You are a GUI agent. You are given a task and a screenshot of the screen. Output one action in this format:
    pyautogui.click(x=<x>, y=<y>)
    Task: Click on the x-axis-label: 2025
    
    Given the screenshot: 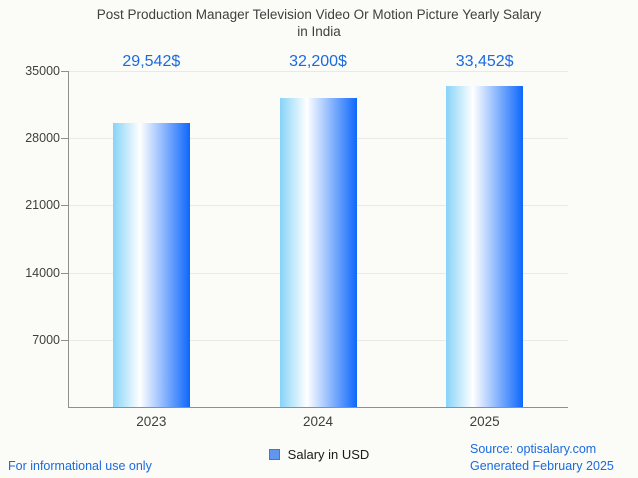 What is the action you would take?
    pyautogui.click(x=484, y=421)
    